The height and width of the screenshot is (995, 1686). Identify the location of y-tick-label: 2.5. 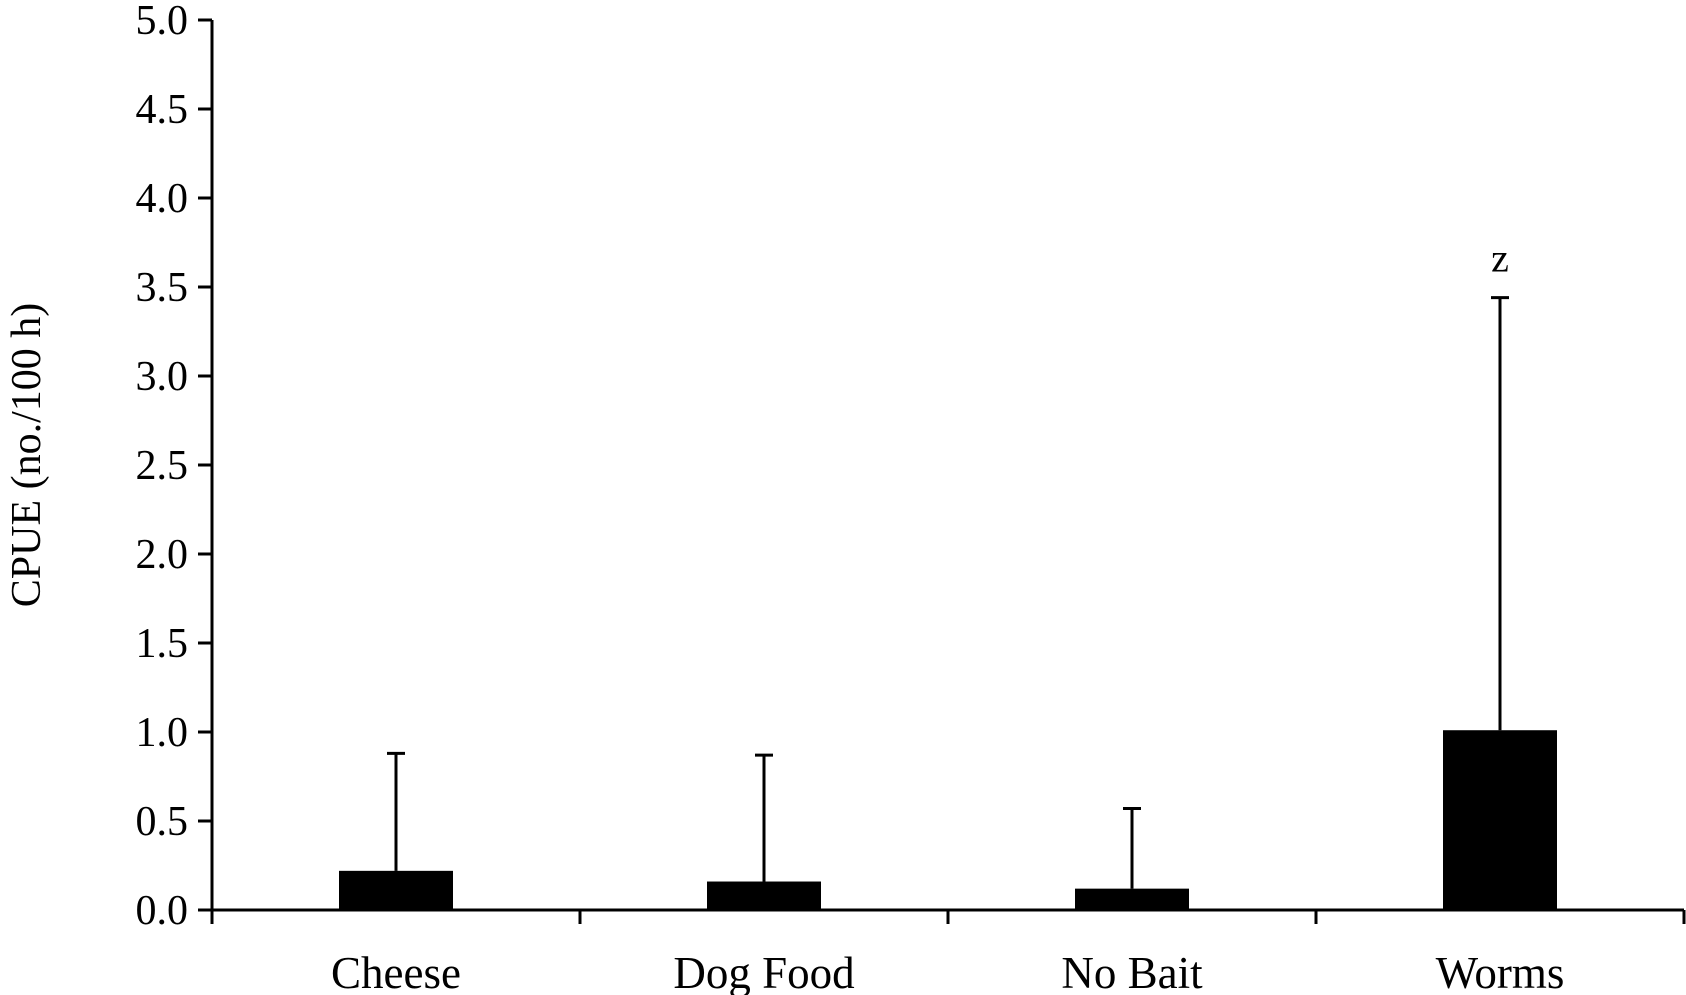
(162, 466).